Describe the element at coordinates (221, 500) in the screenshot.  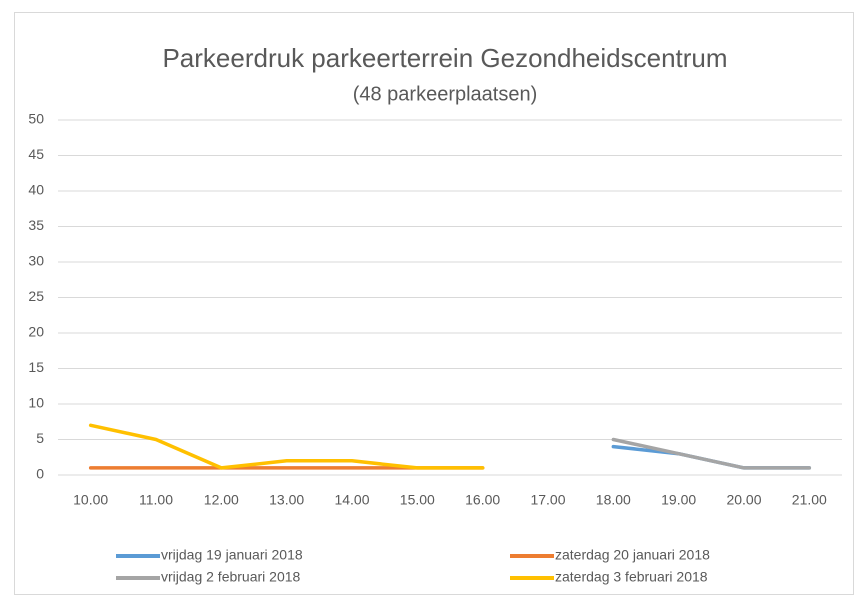
I see `x-tick-label: 12.00` at that location.